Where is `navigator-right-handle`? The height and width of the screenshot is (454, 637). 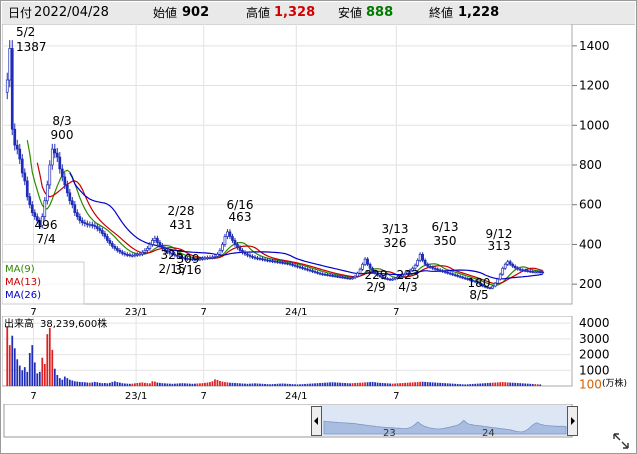 navigator-right-handle is located at coordinates (572, 421).